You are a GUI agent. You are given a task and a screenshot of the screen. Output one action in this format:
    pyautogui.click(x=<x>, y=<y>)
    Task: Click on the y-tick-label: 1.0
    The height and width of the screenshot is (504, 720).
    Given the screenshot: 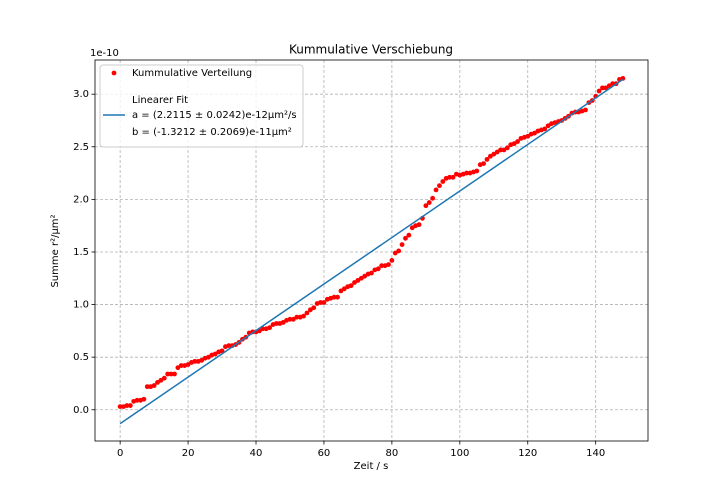 What is the action you would take?
    pyautogui.click(x=81, y=305)
    